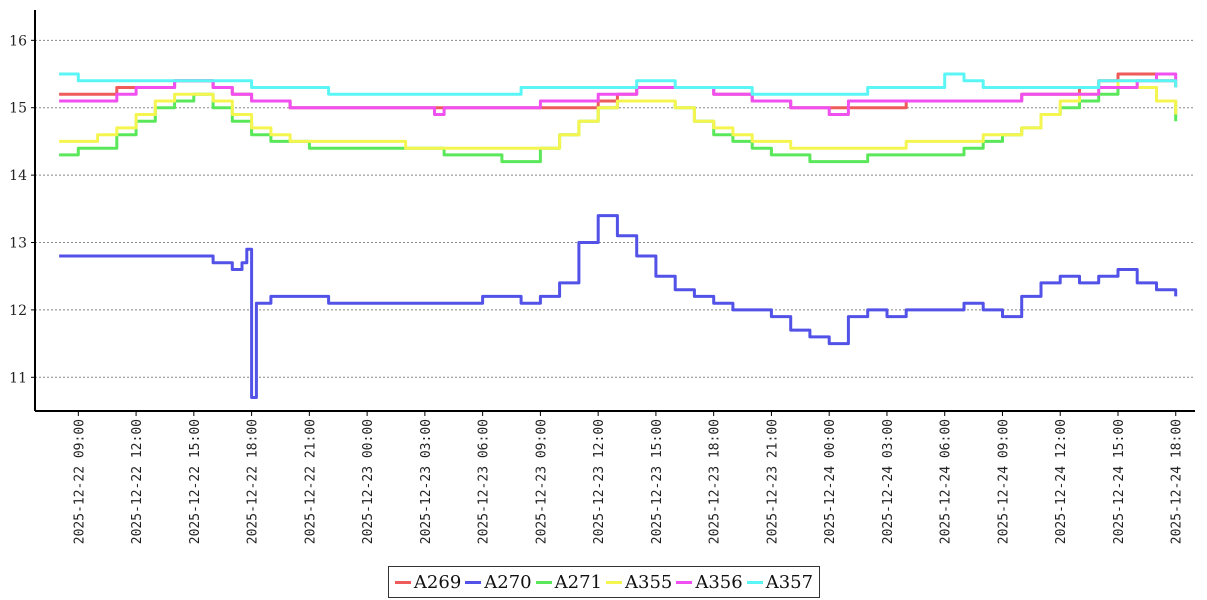  What do you see at coordinates (426, 481) in the screenshot?
I see `x-tick-label: 2025-12-23 03:00` at bounding box center [426, 481].